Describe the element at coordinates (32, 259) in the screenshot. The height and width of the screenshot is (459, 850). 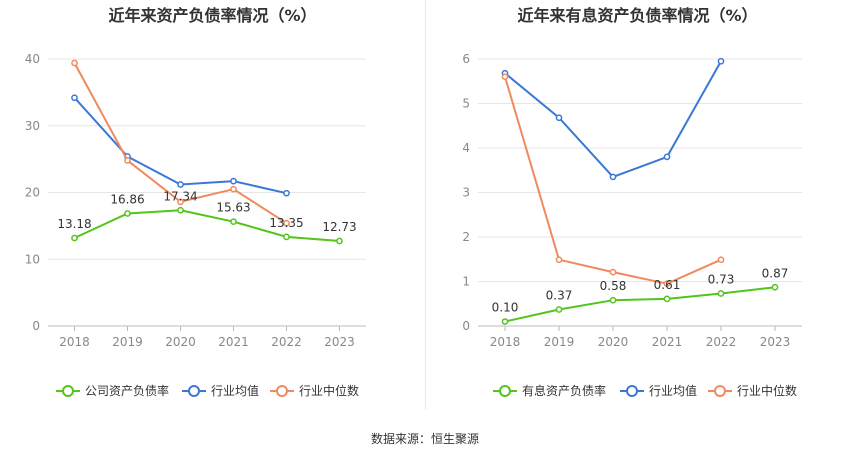
I see `y-tick-label: 10` at that location.